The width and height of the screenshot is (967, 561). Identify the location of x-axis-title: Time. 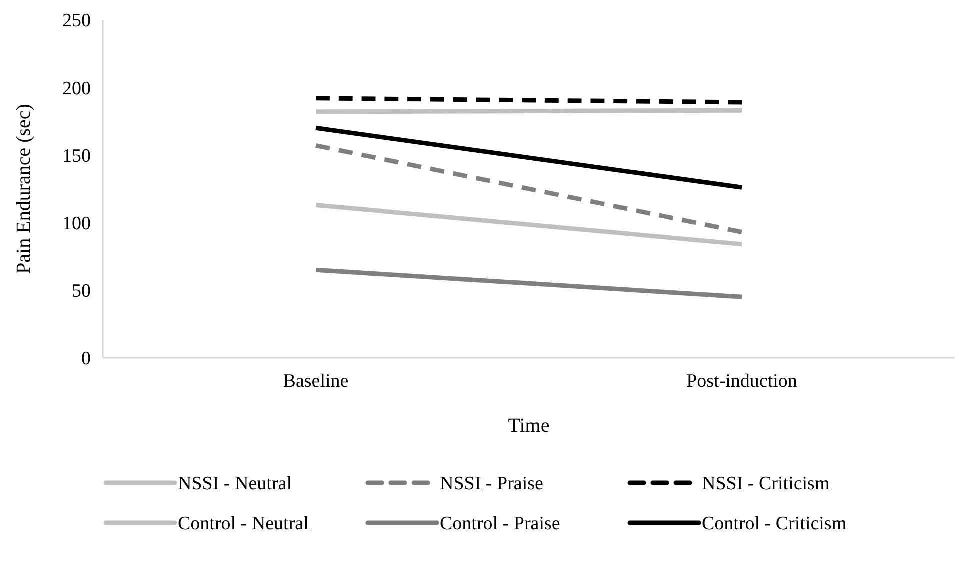
(529, 426).